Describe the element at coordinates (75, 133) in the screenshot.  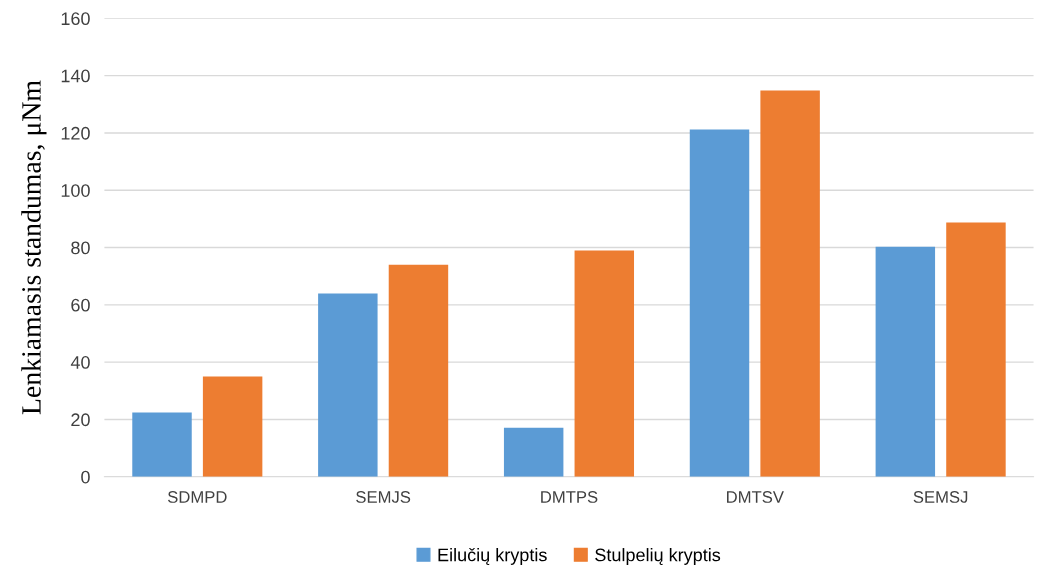
I see `y-tick-label: 120` at that location.